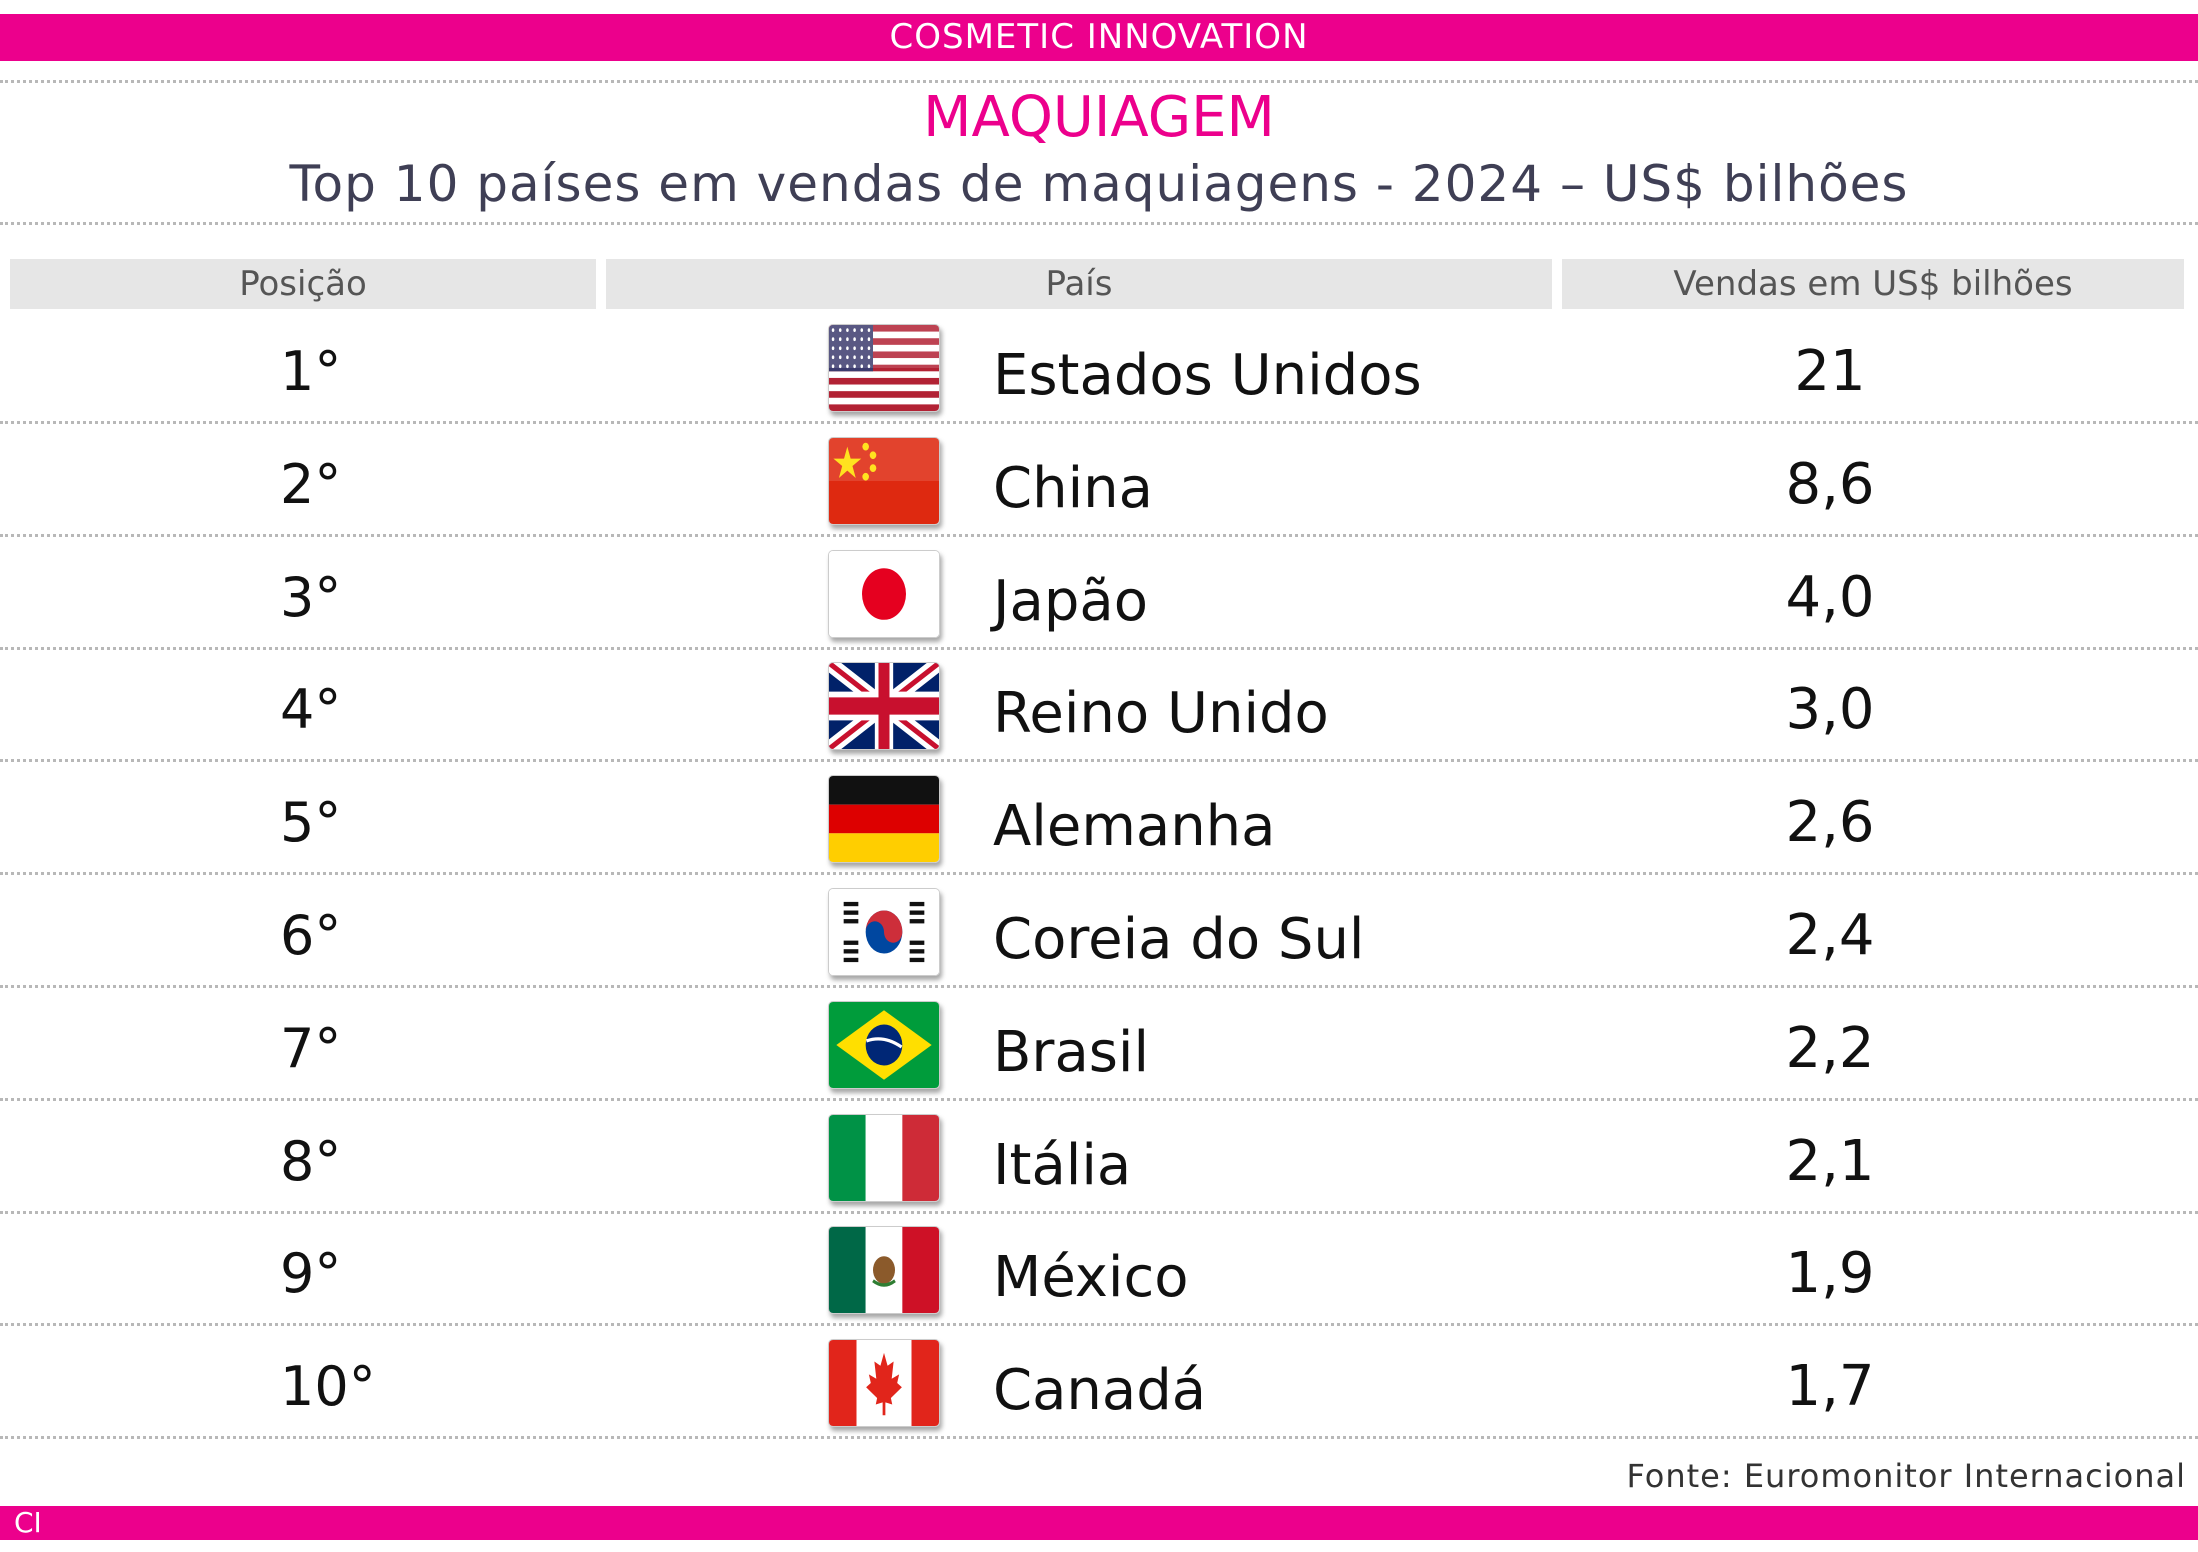  I want to click on rank-position: 5°, so click(311, 823).